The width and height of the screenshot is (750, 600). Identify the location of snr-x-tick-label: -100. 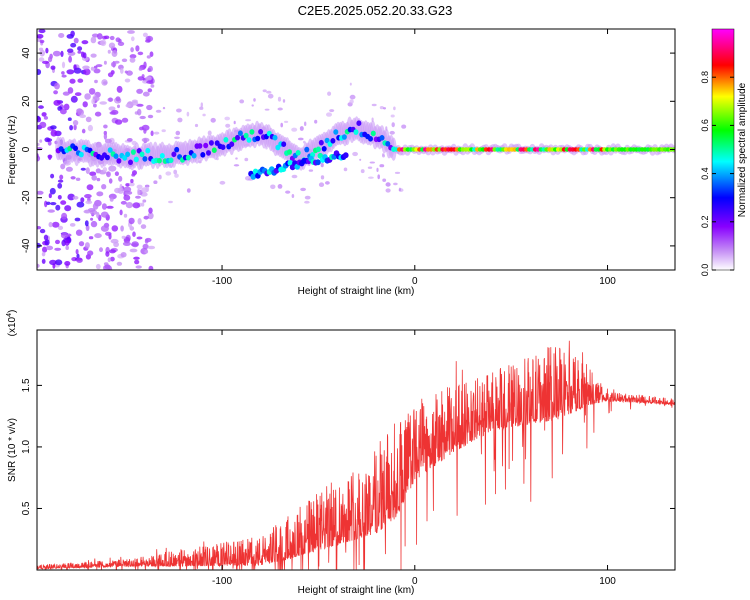
(222, 581).